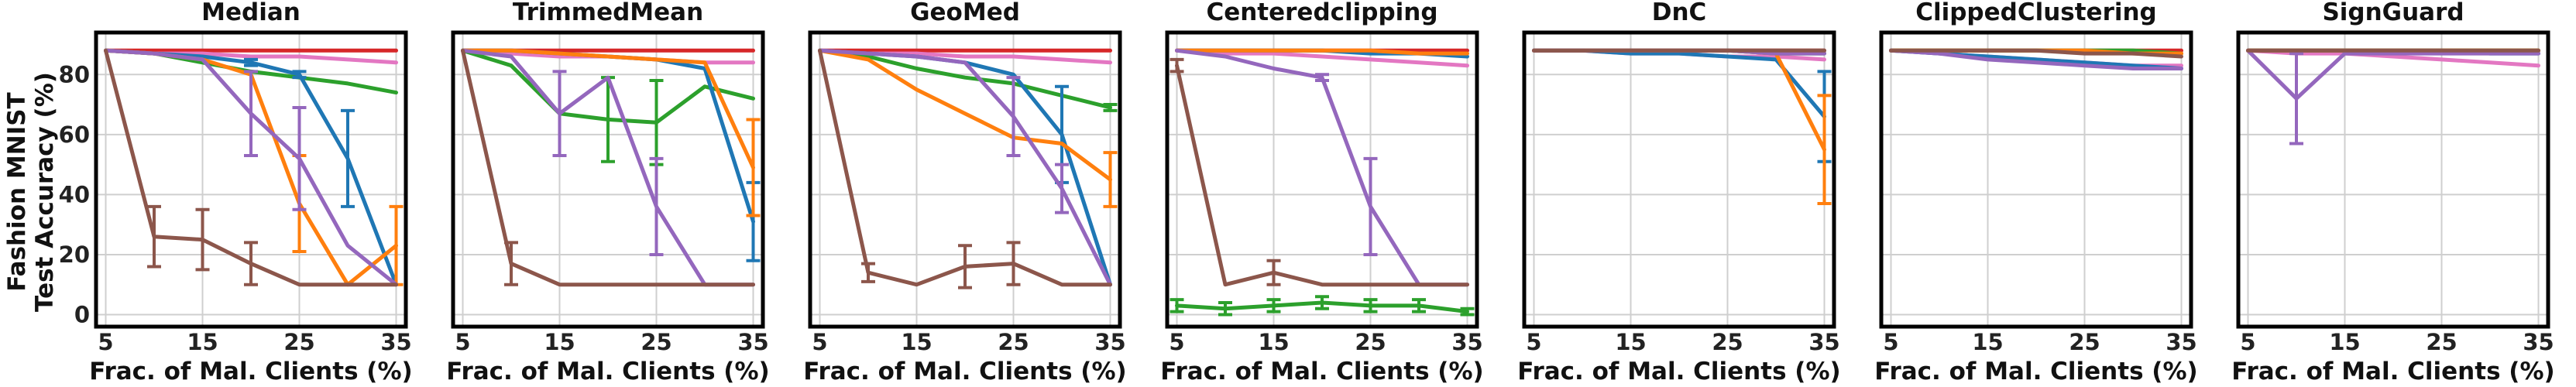 The height and width of the screenshot is (387, 2576). I want to click on panel-title: SignGuard, so click(2393, 13).